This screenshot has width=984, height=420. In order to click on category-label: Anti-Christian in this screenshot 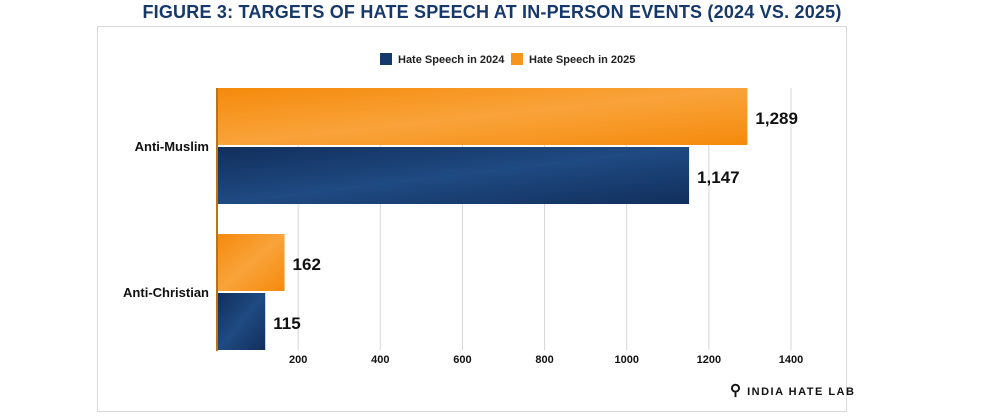, I will do `click(166, 292)`.